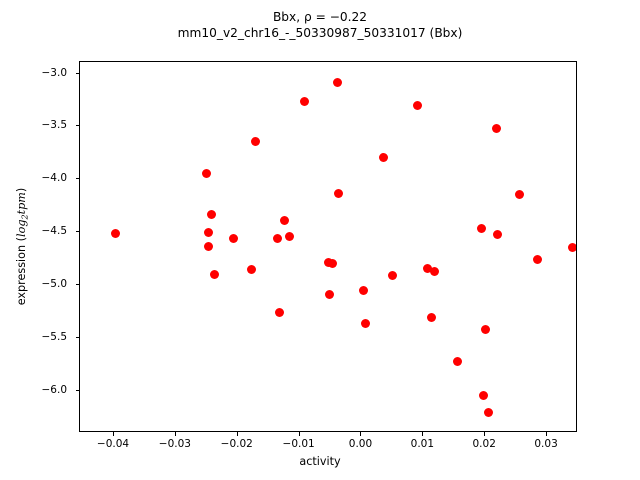 The image size is (640, 480). I want to click on x-tick-label: −0.02, so click(236, 444).